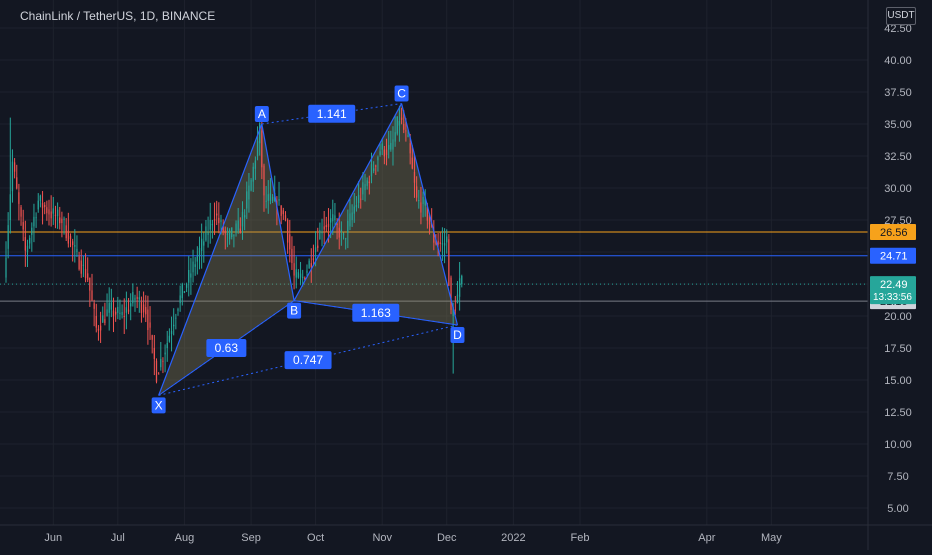 The height and width of the screenshot is (555, 932). Describe the element at coordinates (210, 259) in the screenshot. I see `pattern-leg-xa` at that location.